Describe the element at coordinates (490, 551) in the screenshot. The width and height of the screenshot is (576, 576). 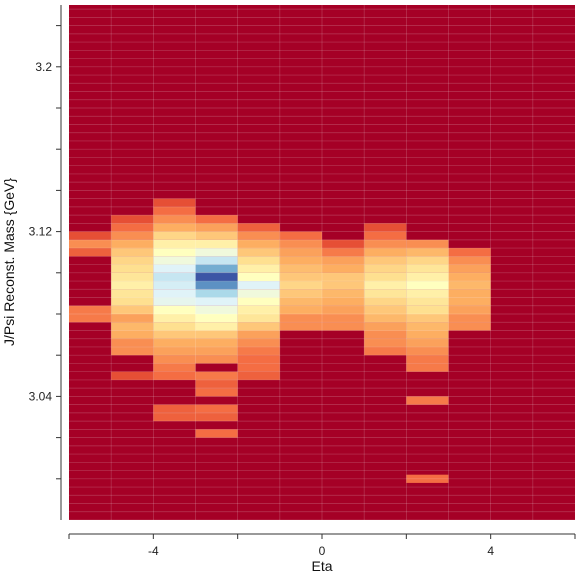
I see `x-tick-label: 4` at that location.